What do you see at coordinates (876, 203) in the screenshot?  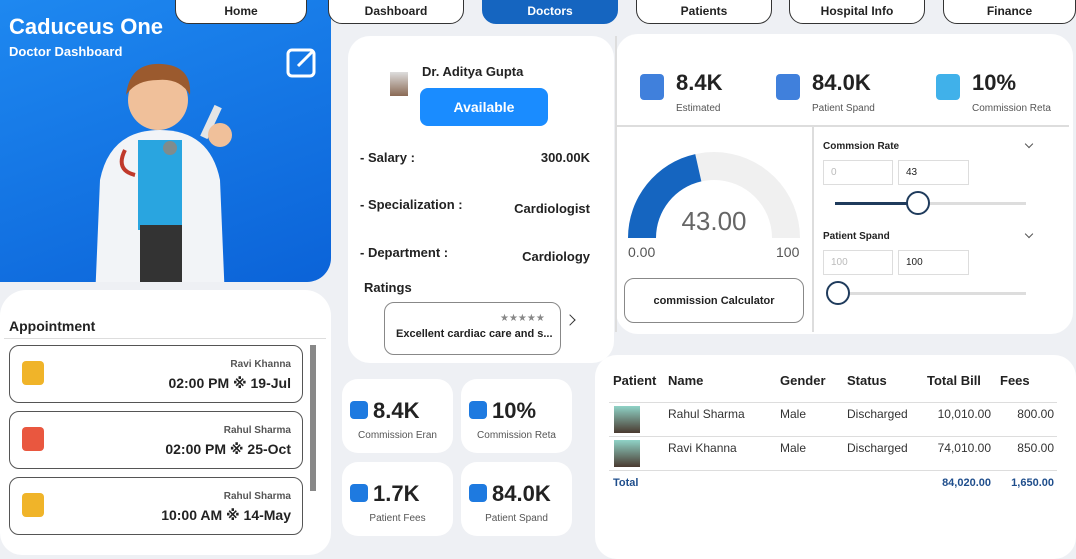 I see `slider-fill` at bounding box center [876, 203].